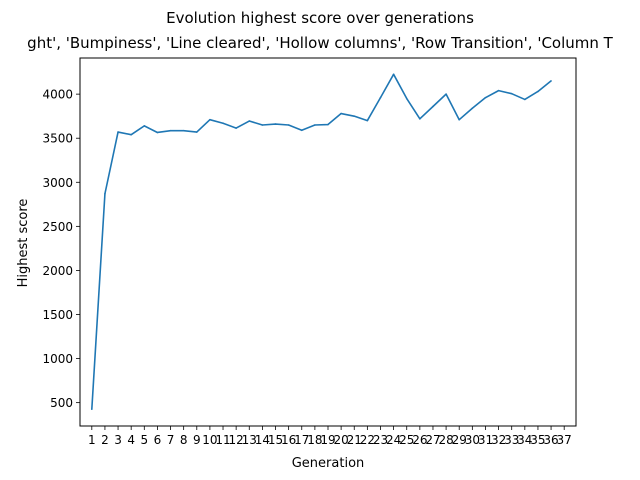 This screenshot has width=640, height=480. What do you see at coordinates (105, 440) in the screenshot?
I see `x-tick-label: 2` at bounding box center [105, 440].